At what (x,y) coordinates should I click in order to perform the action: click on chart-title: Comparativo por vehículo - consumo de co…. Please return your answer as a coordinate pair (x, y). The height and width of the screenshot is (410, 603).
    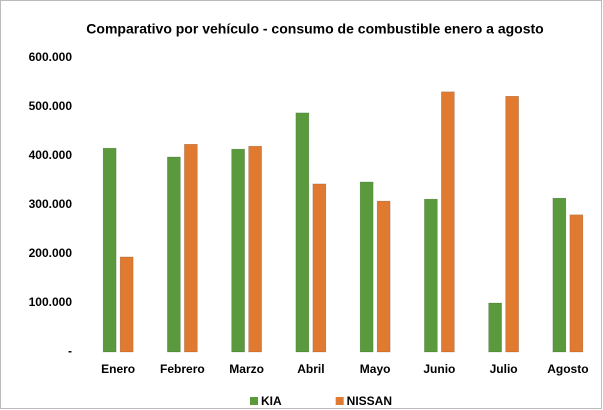
    Looking at the image, I should click on (314, 29).